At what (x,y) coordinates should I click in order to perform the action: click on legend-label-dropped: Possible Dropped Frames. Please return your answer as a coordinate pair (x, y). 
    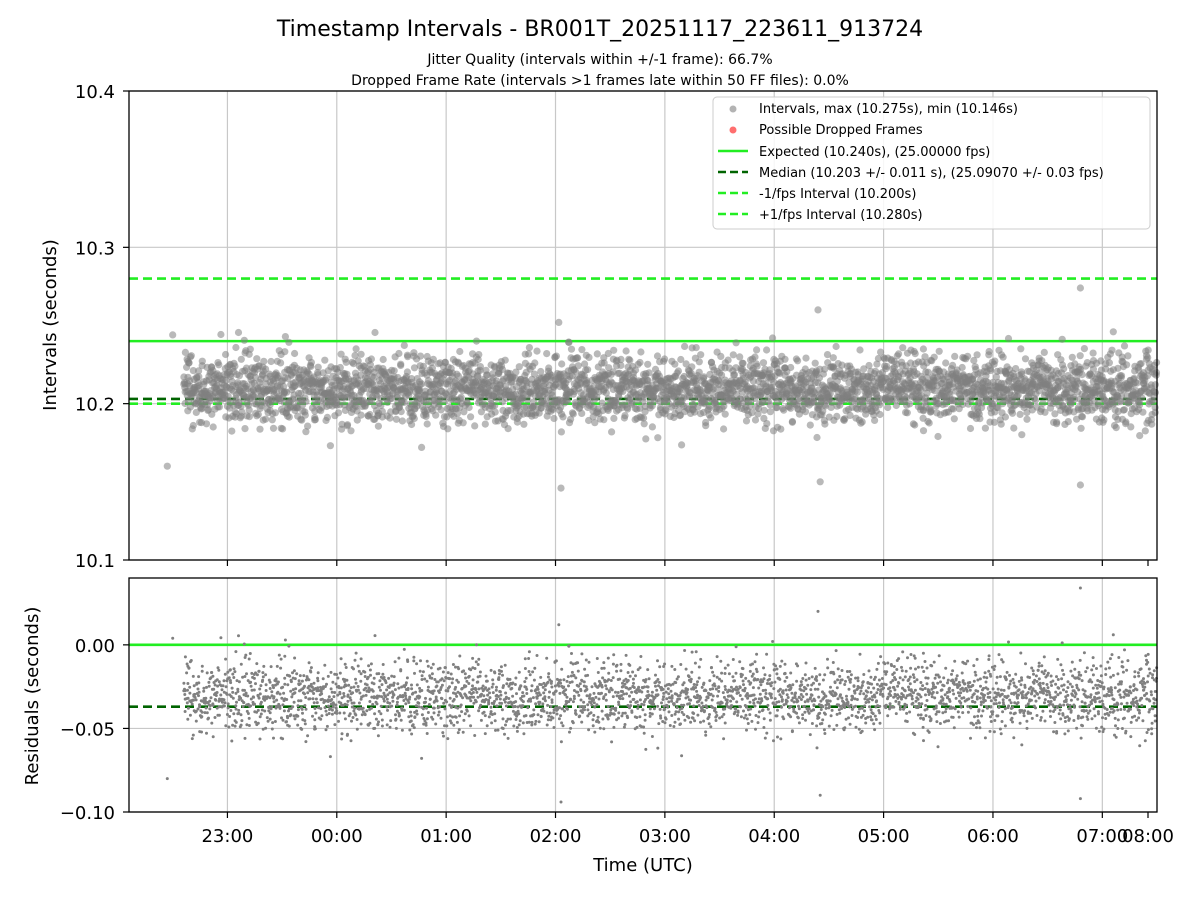
    Looking at the image, I should click on (841, 130).